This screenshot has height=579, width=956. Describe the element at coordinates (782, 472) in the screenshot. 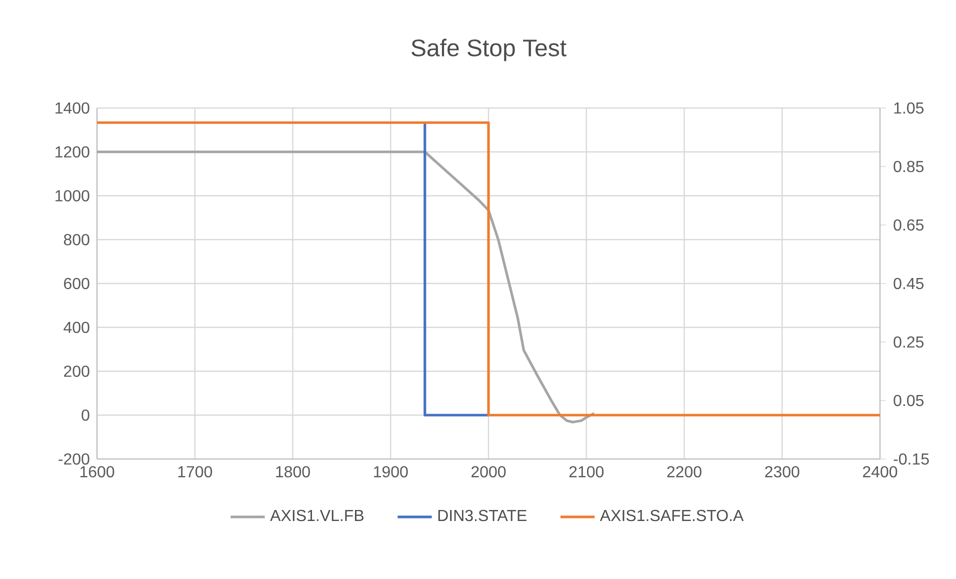

I see `x-tick-label: 2300` at that location.